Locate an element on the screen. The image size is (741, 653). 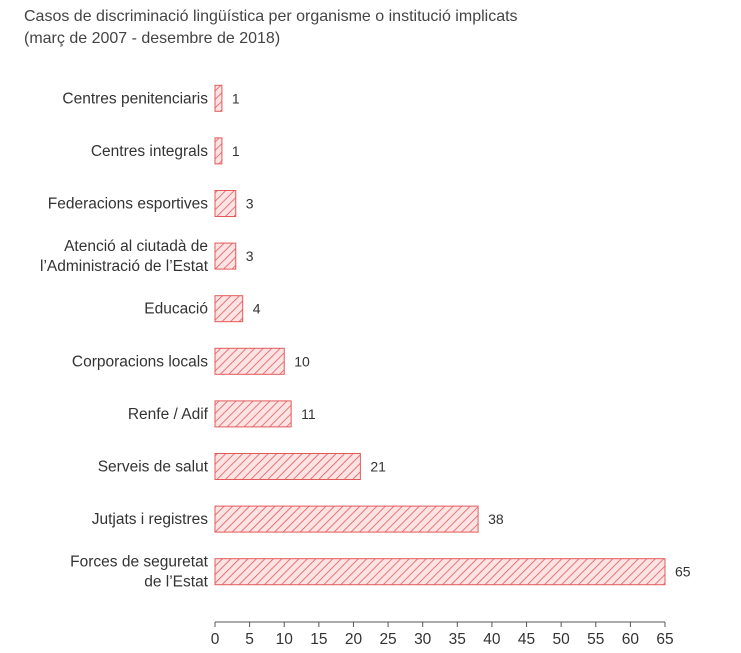
value-label: 65 is located at coordinates (683, 572).